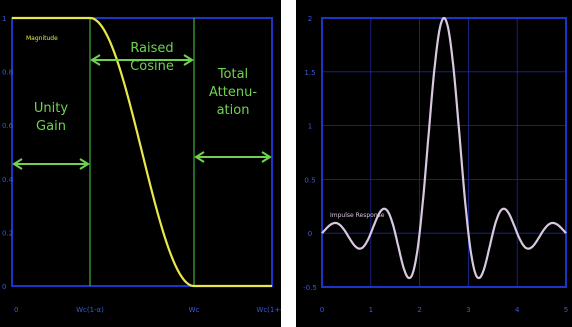  What do you see at coordinates (357, 215) in the screenshot?
I see `legend-impulse-response: Impulse Response` at bounding box center [357, 215].